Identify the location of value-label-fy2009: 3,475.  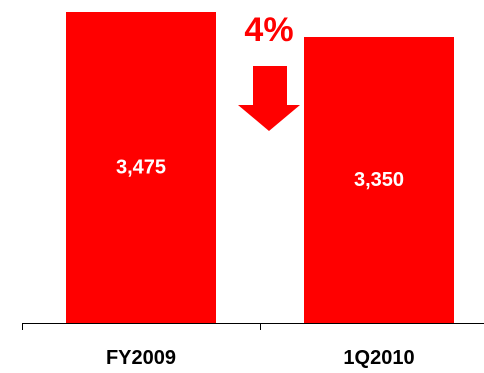
(141, 168).